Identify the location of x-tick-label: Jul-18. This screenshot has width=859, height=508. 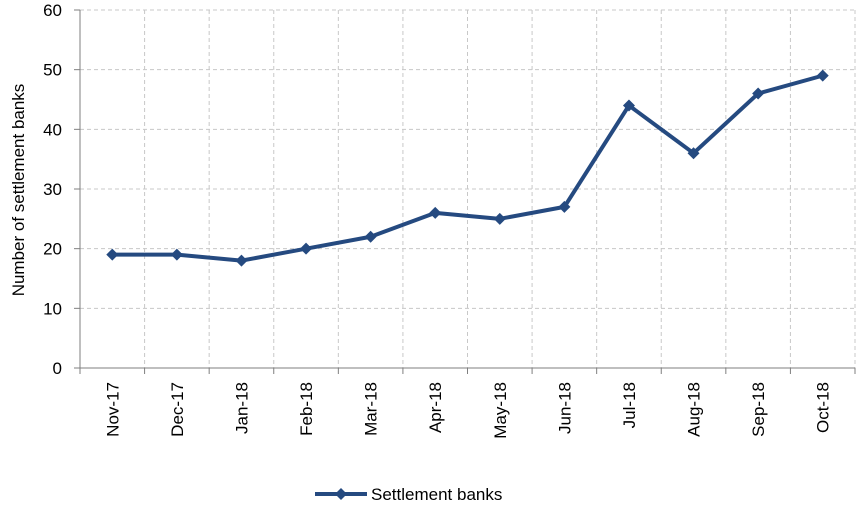
(629, 405).